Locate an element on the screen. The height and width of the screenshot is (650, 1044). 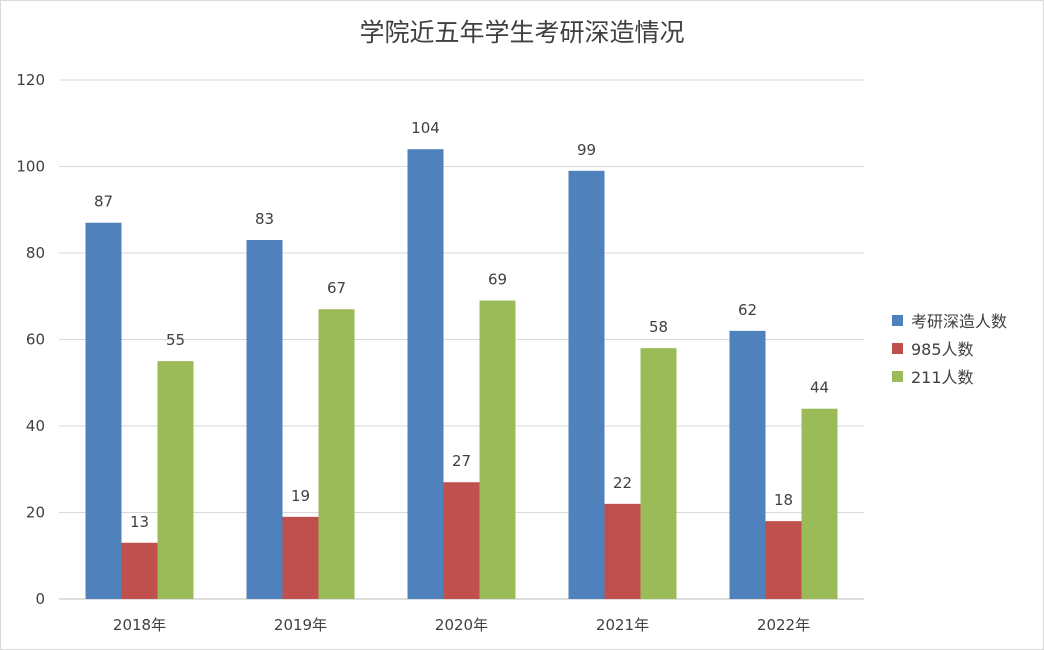
chart-title: 学院近五年学生考研深造情况 is located at coordinates (522, 32).